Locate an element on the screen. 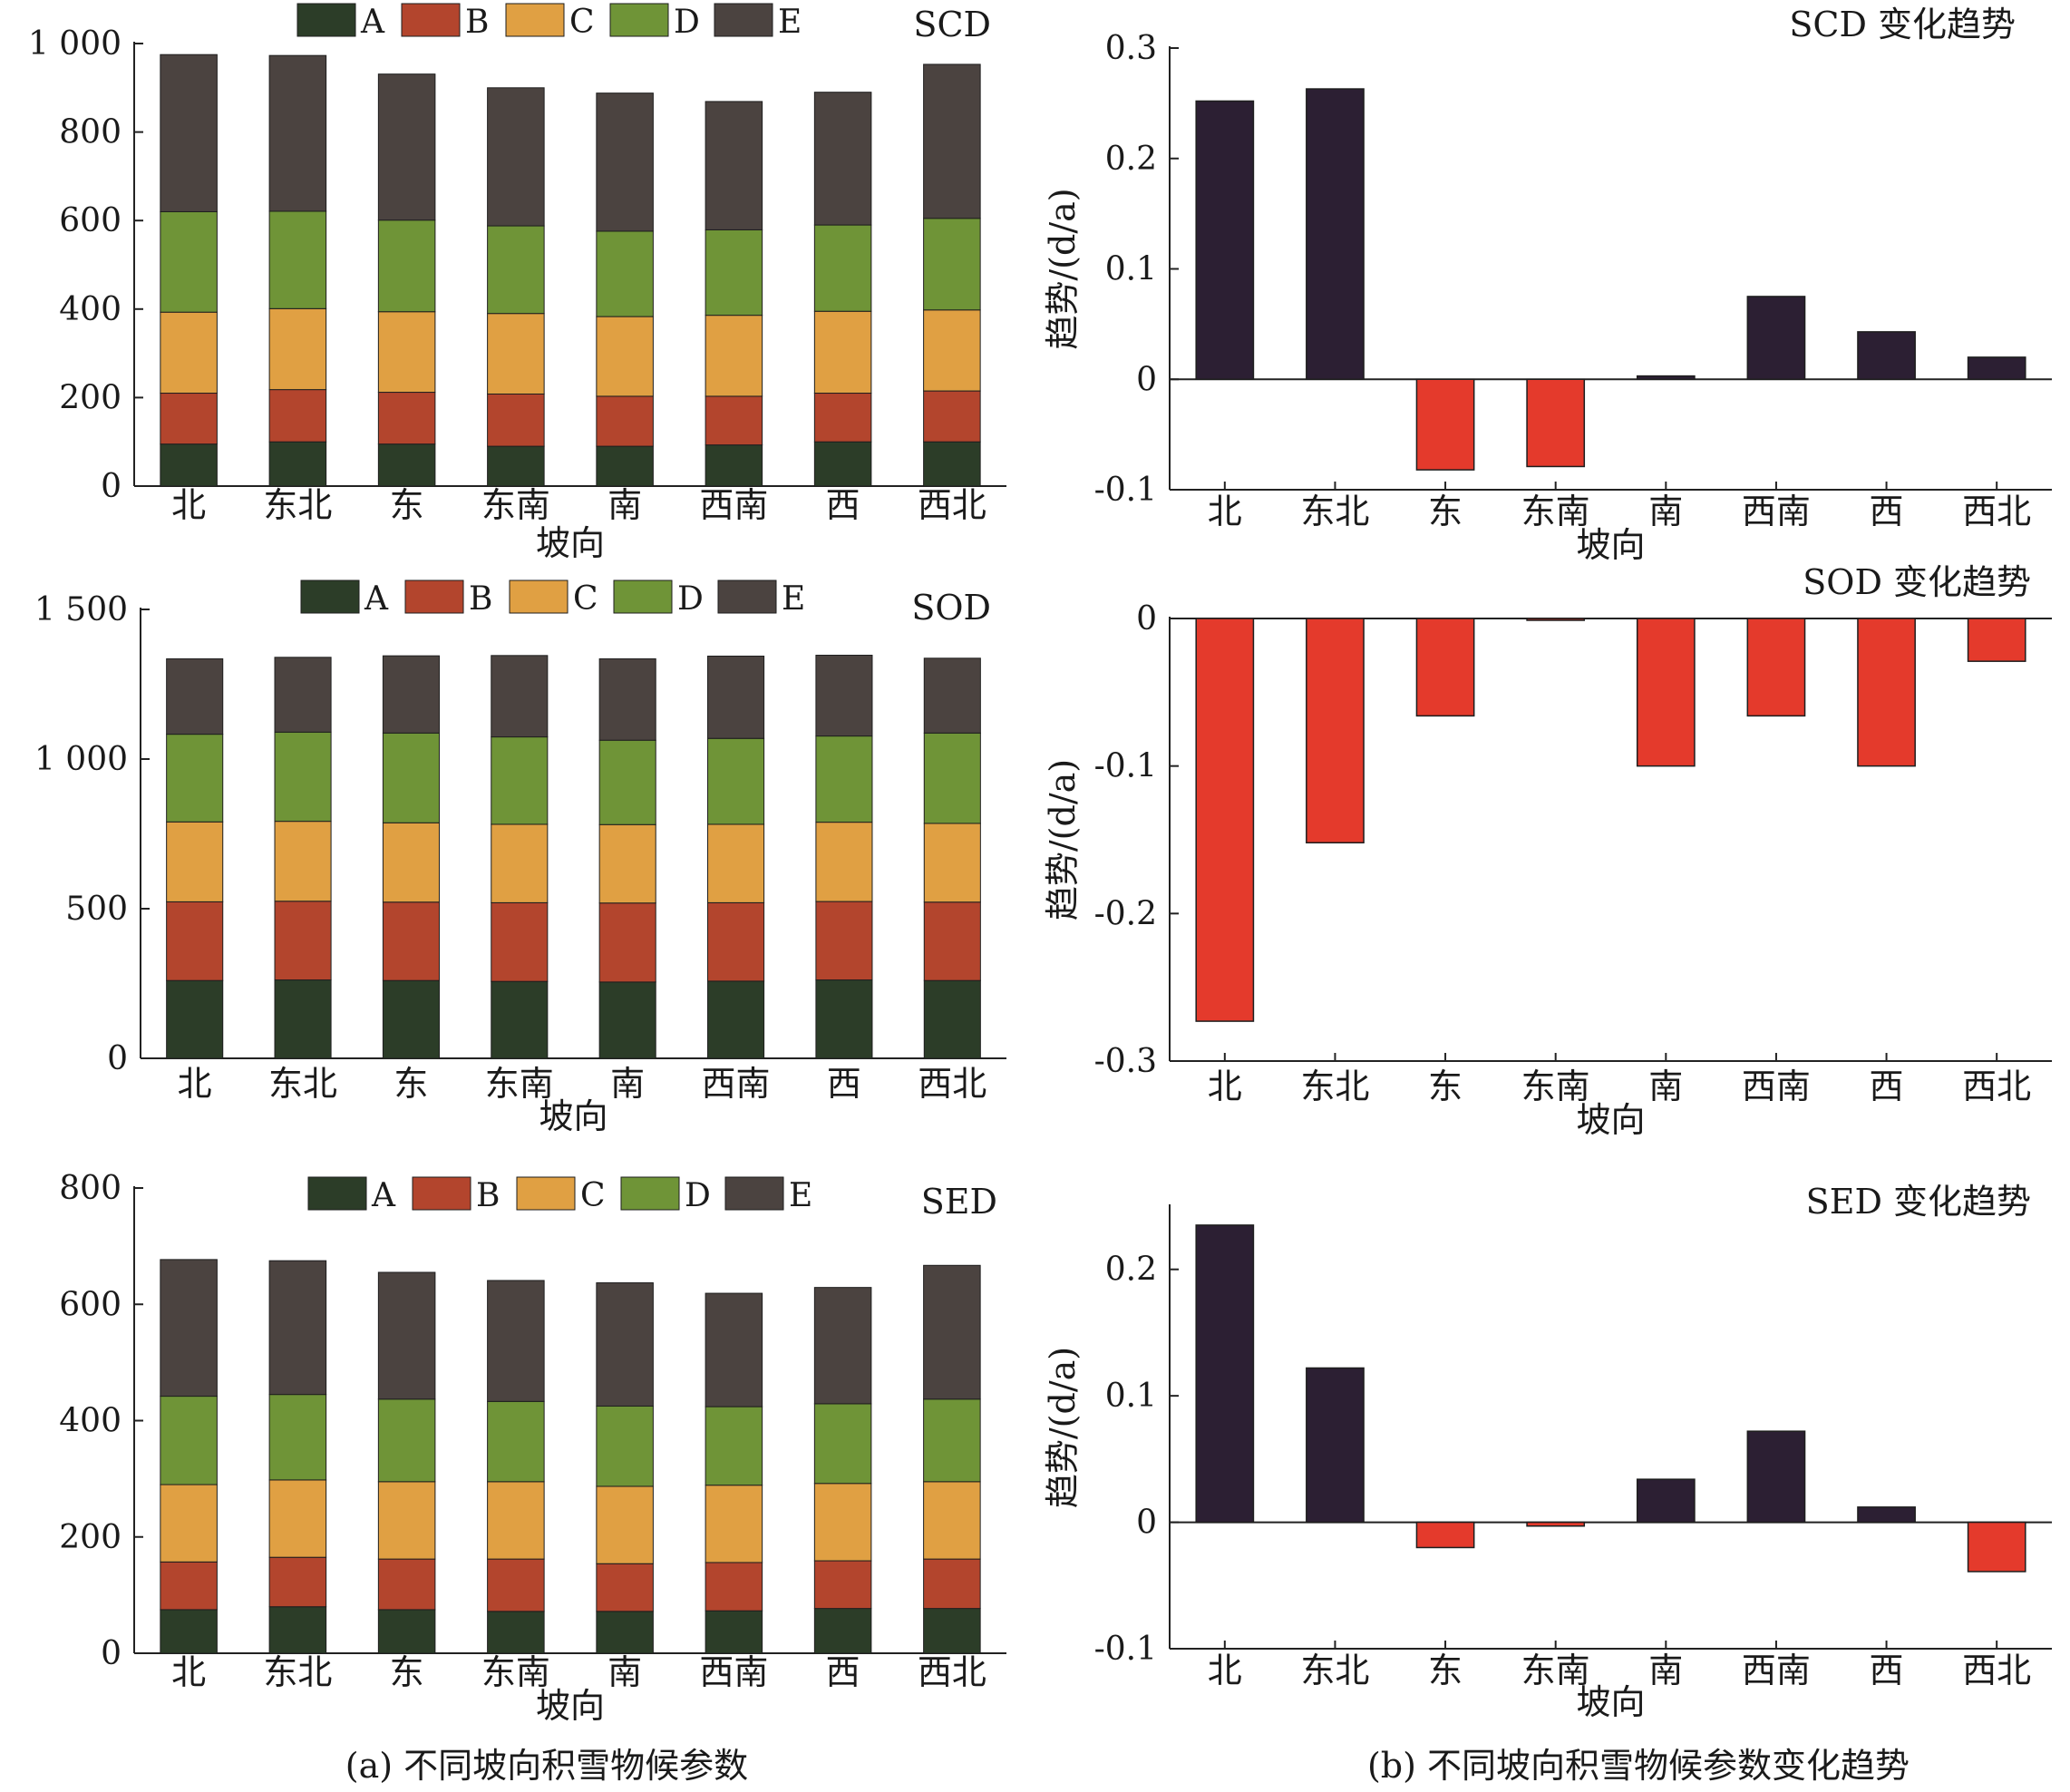  y-tick-label: 800 is located at coordinates (90, 132).